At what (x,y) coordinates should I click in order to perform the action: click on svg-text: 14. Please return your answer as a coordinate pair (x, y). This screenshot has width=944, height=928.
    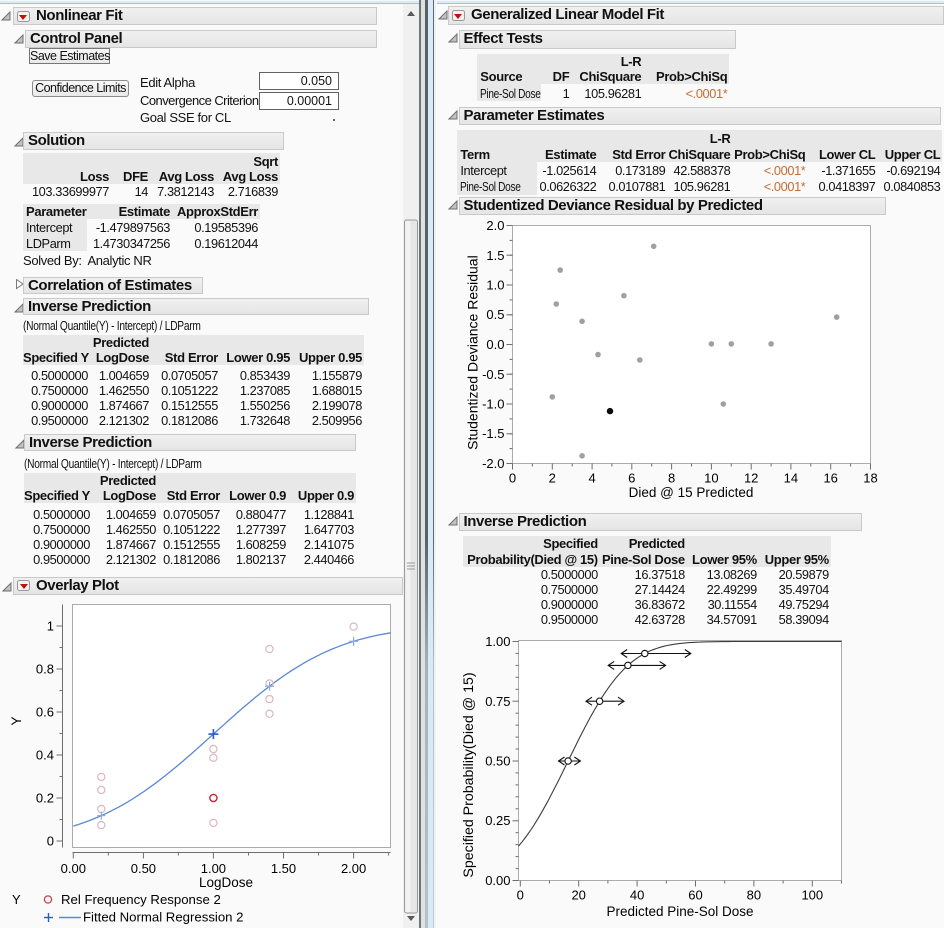
    Looking at the image, I should click on (791, 478).